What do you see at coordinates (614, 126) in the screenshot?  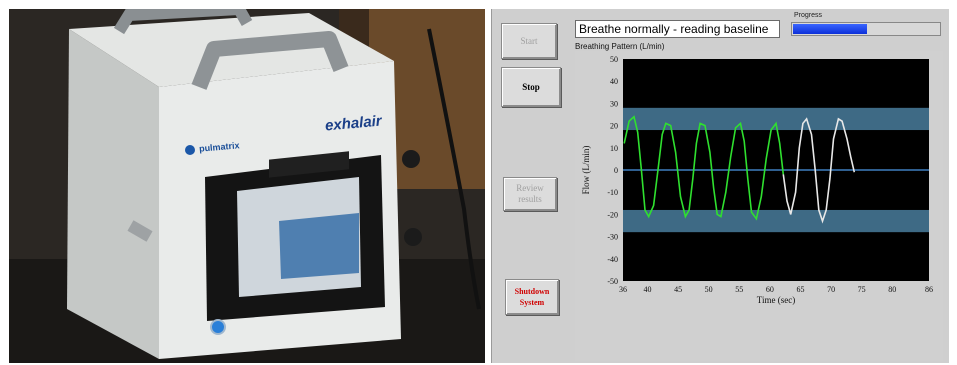 I see `y-tick-label: 20` at bounding box center [614, 126].